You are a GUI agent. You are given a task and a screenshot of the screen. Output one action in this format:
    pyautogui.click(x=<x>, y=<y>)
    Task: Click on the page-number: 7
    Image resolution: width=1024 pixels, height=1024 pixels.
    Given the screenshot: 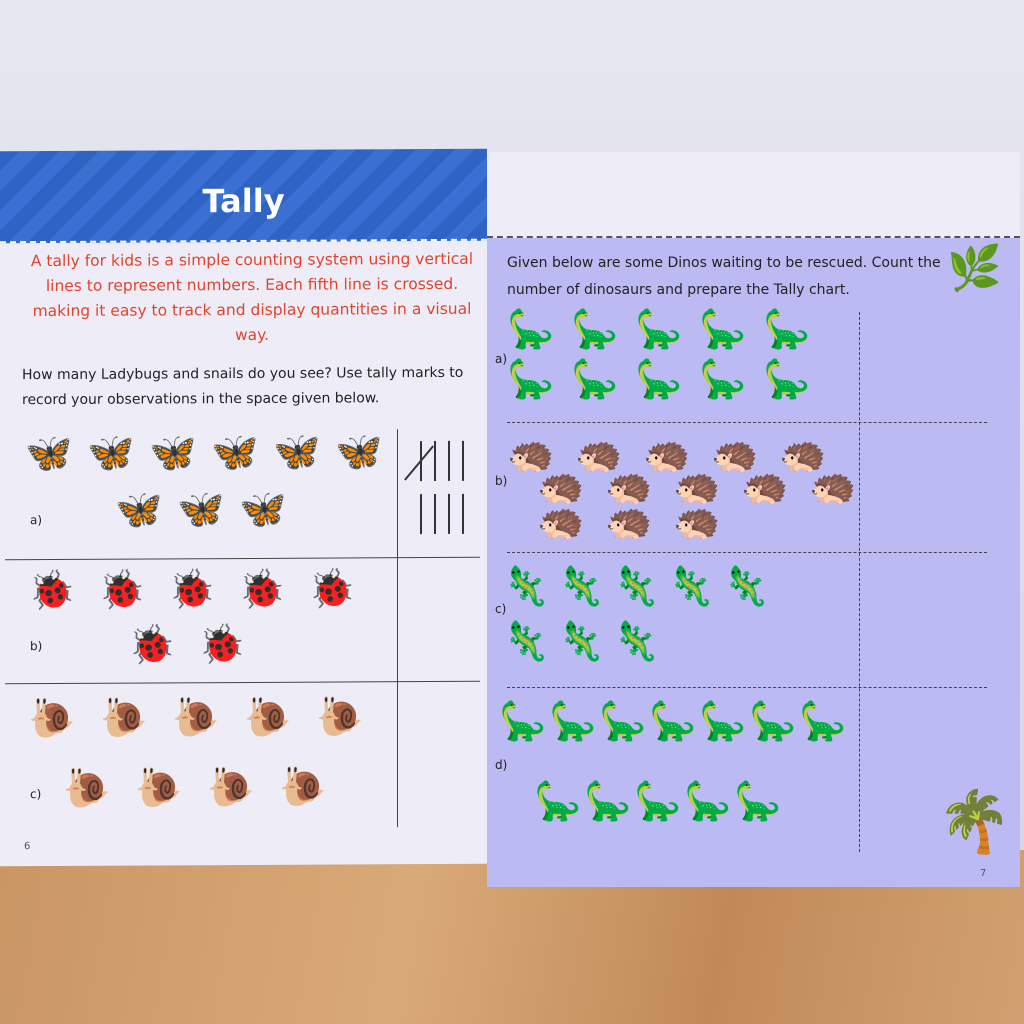 What is the action you would take?
    pyautogui.click(x=983, y=873)
    